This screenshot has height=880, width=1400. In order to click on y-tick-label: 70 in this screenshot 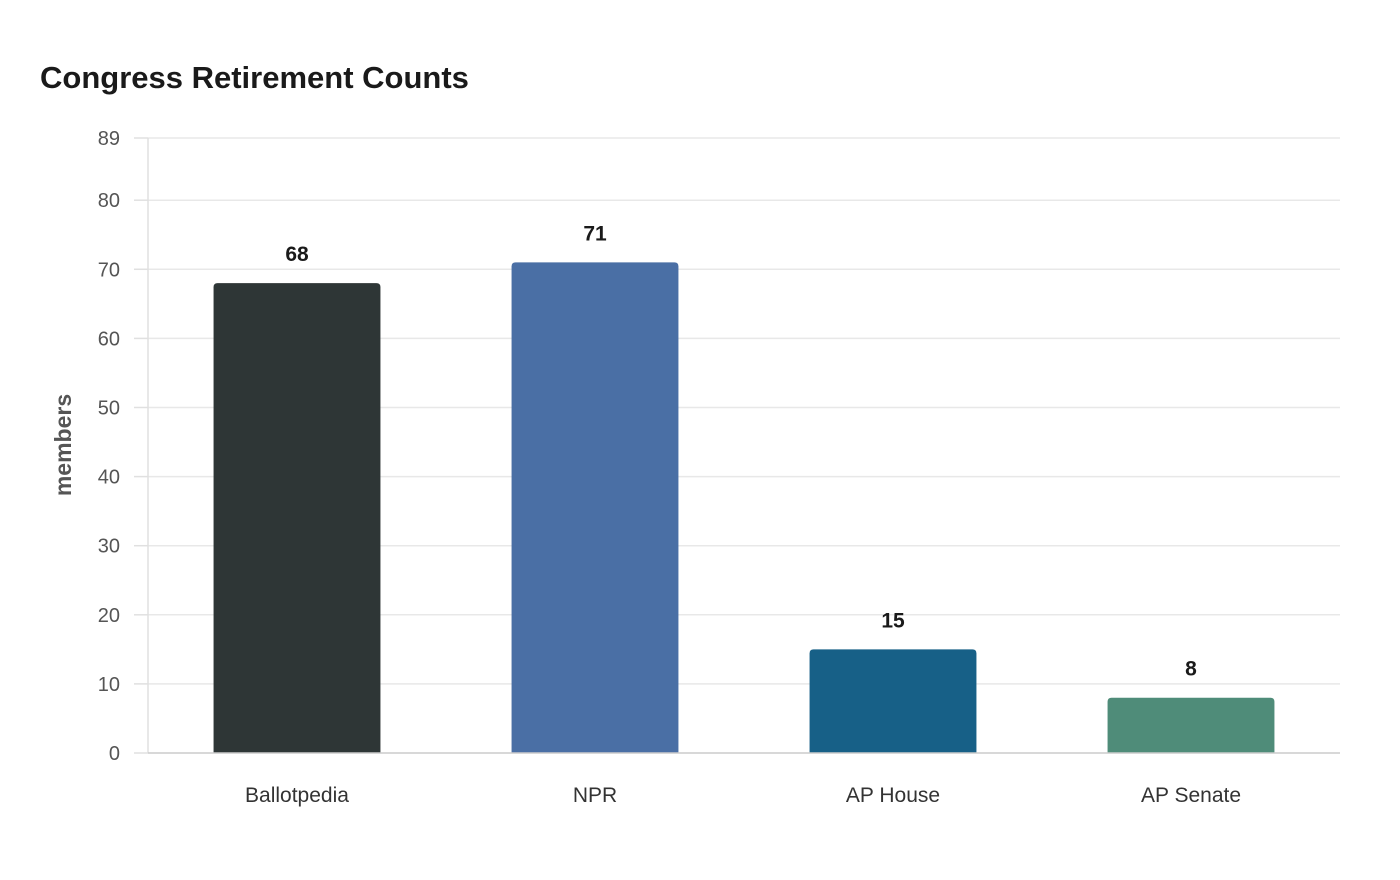, I will do `click(109, 270)`.